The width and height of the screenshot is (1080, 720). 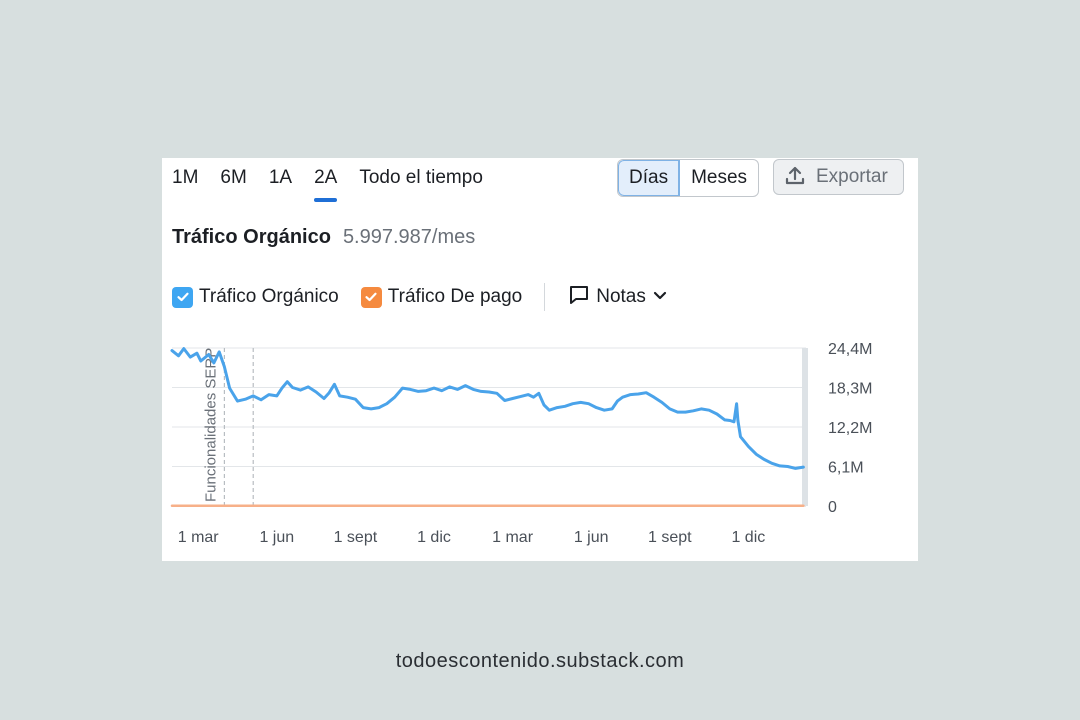 I want to click on y-tick-label: 12,2M, so click(x=850, y=428).